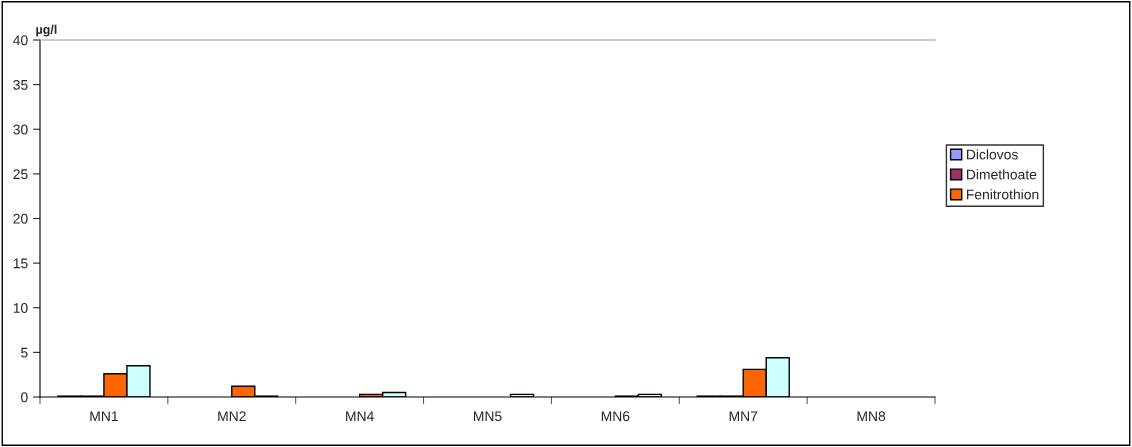 The height and width of the screenshot is (447, 1132). Describe the element at coordinates (20, 40) in the screenshot. I see `y-tick-label: 40` at that location.